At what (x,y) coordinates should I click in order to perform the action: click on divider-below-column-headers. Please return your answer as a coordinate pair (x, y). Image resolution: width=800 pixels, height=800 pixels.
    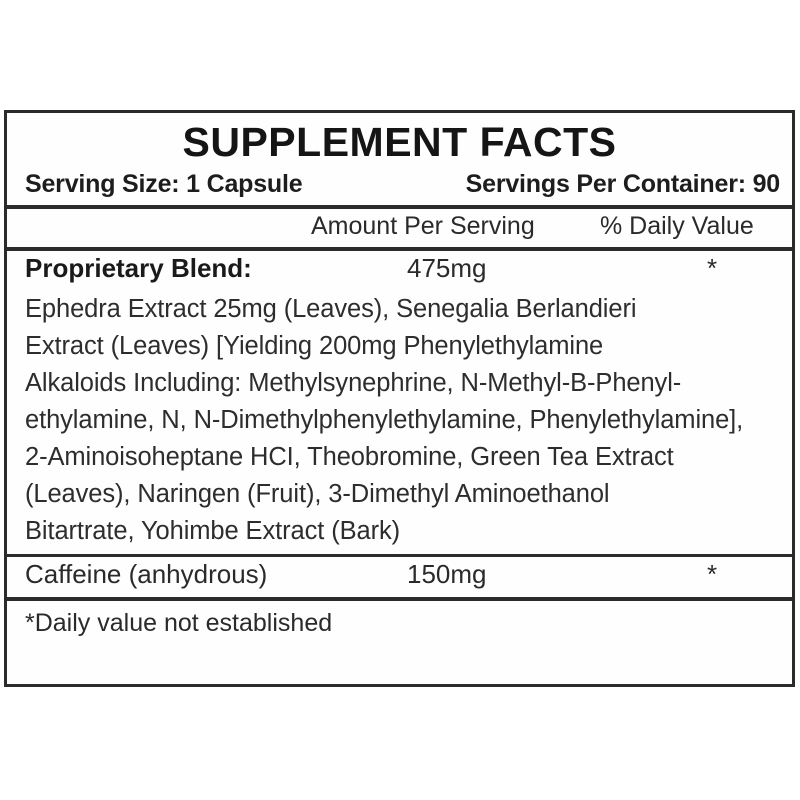
    Looking at the image, I should click on (399, 249).